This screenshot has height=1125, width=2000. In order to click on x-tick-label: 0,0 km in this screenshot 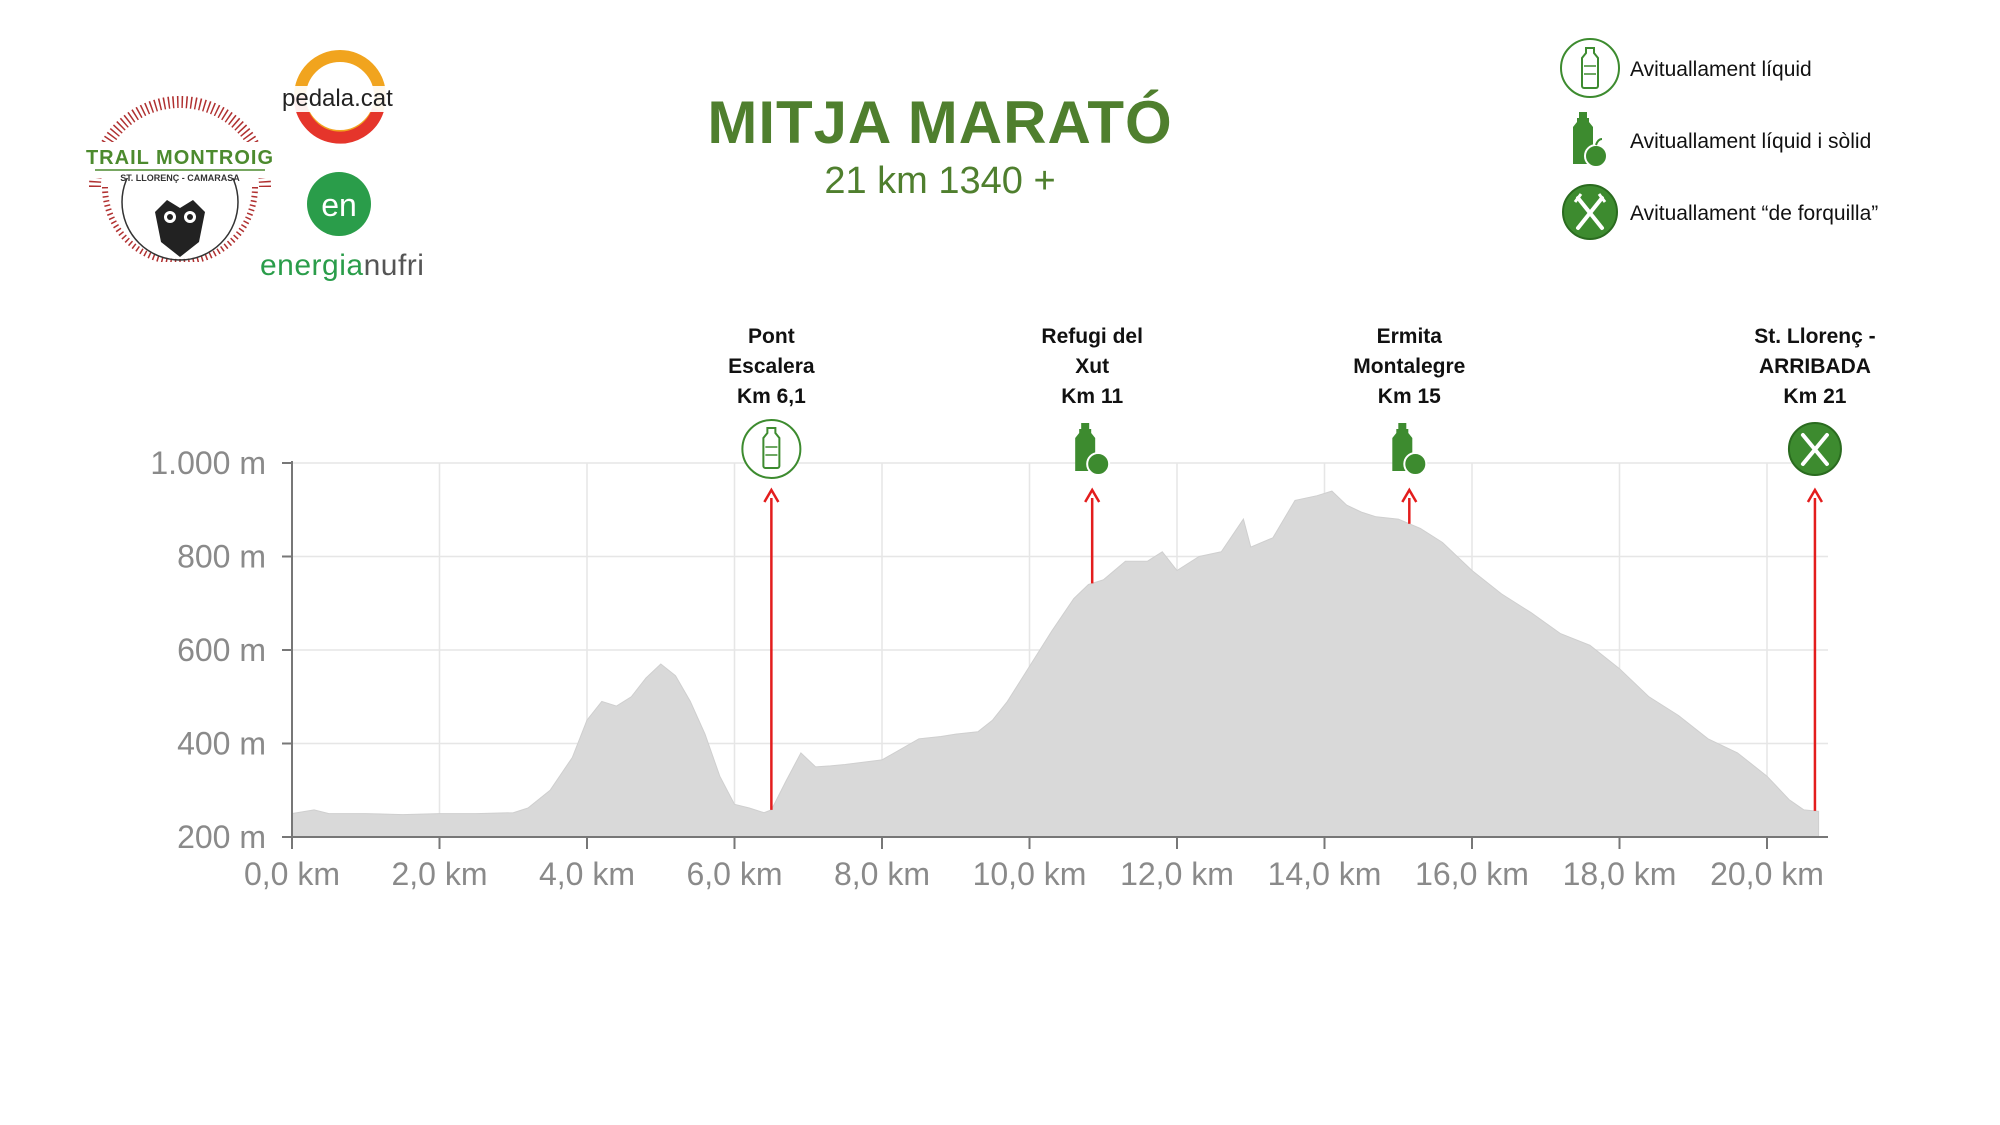, I will do `click(292, 874)`.